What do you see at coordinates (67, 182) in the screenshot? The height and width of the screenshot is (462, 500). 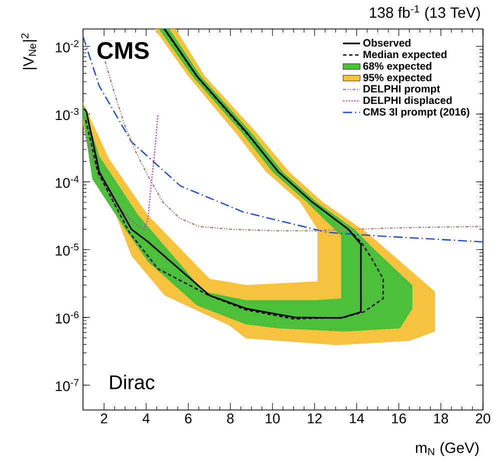 I see `y-tick-label: 10$^{-4}$` at bounding box center [67, 182].